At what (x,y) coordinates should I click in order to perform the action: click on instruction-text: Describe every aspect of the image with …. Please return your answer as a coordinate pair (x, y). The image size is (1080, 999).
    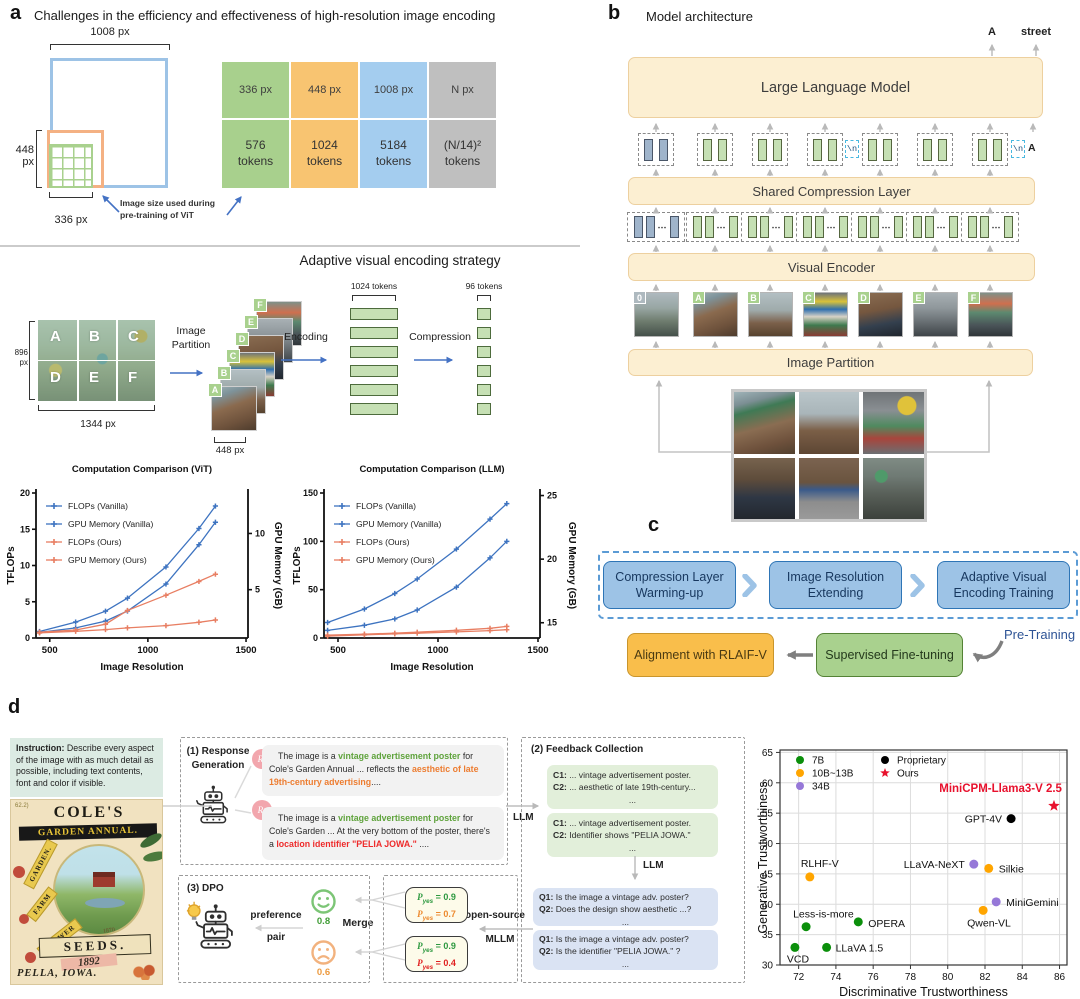
    Looking at the image, I should click on (85, 765).